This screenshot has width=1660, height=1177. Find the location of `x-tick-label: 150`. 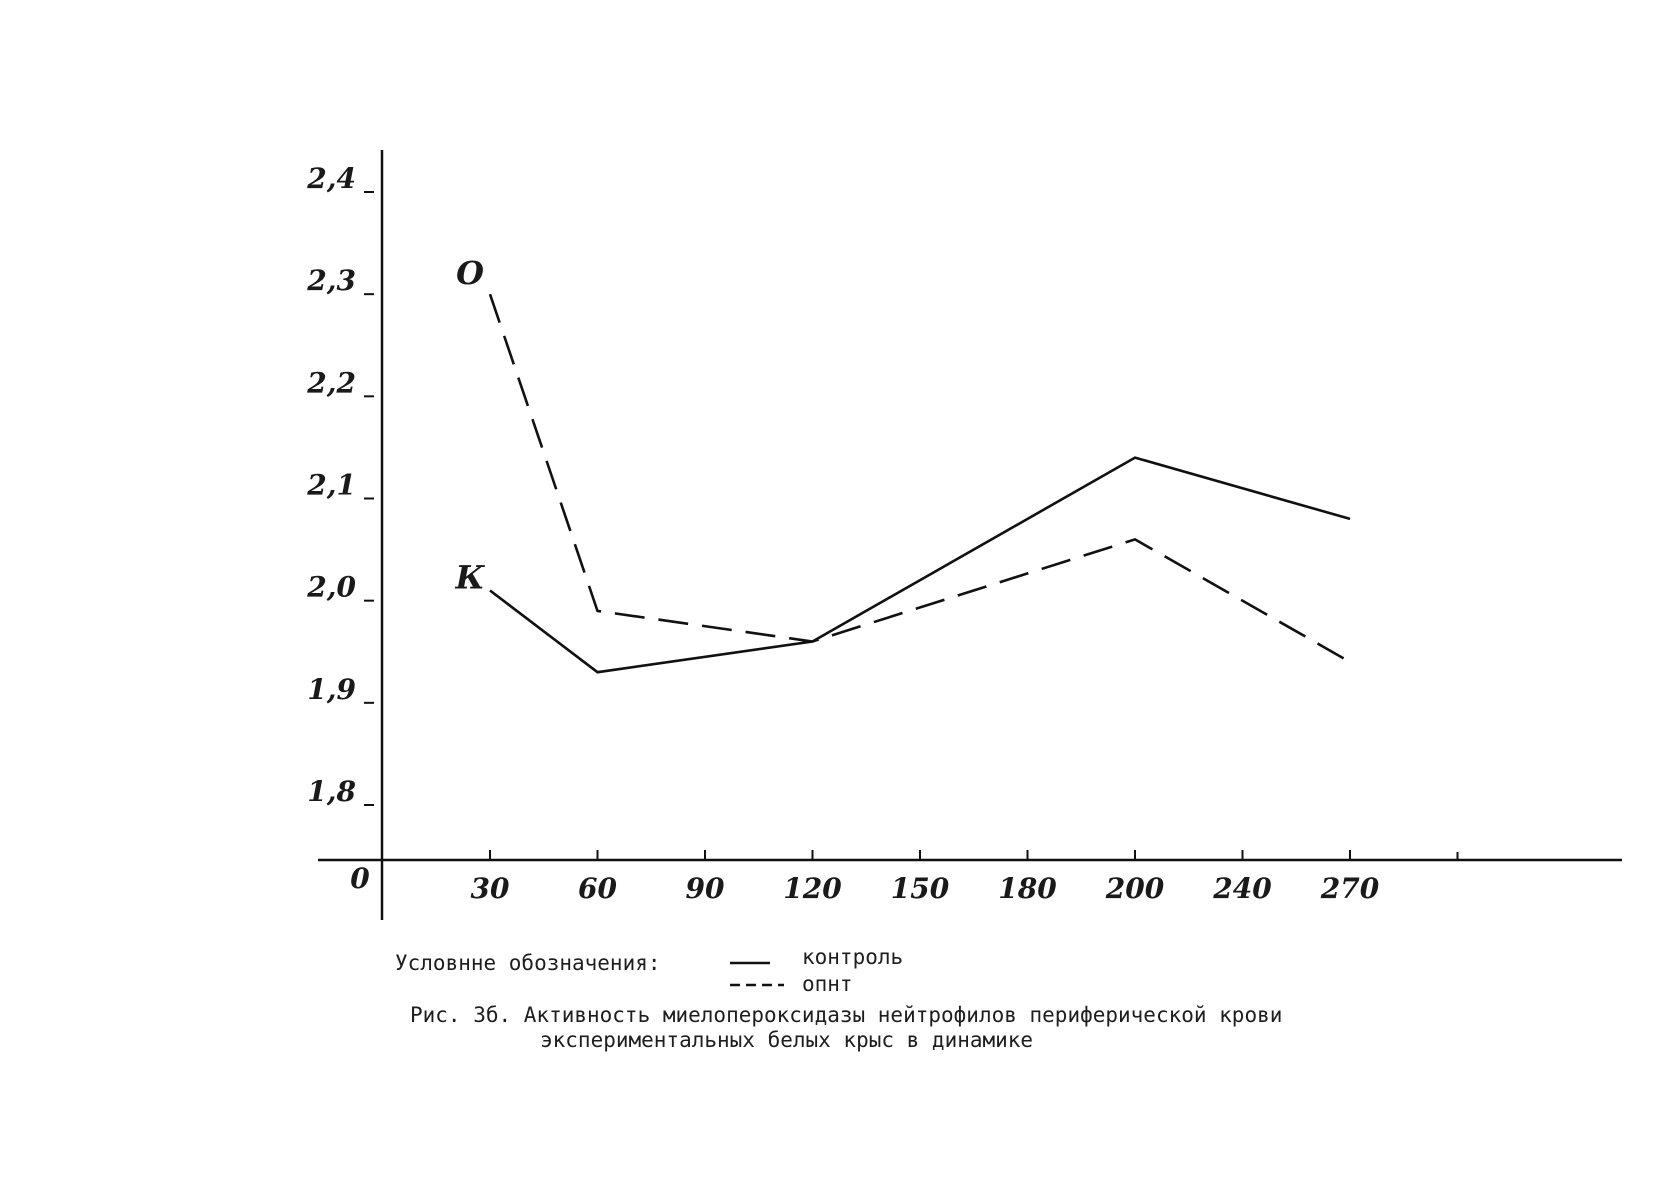

x-tick-label: 150 is located at coordinates (920, 888).